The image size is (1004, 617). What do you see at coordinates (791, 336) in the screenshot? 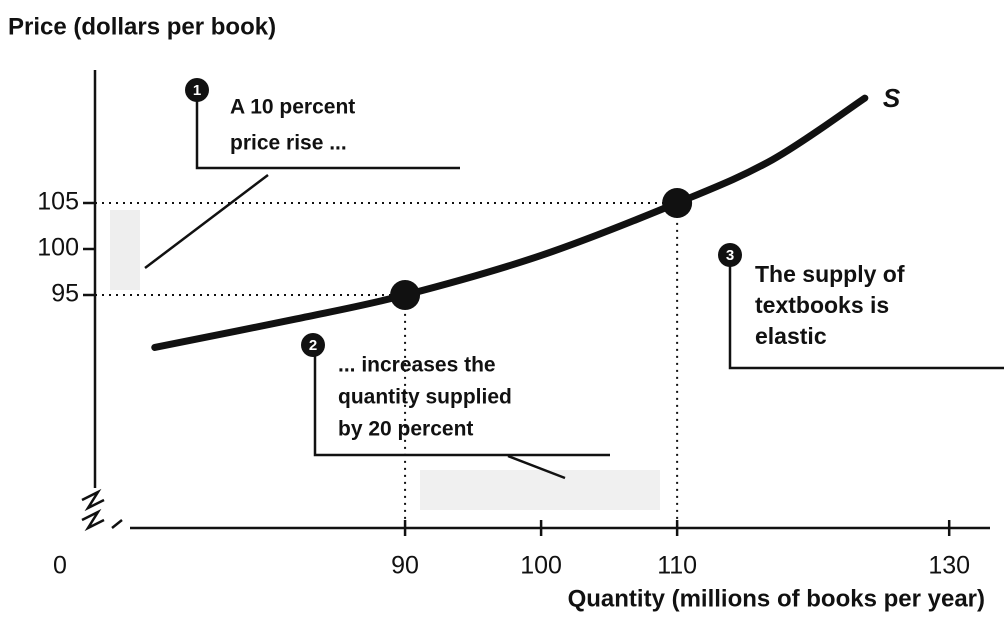
I see `callout-text: elastic` at bounding box center [791, 336].